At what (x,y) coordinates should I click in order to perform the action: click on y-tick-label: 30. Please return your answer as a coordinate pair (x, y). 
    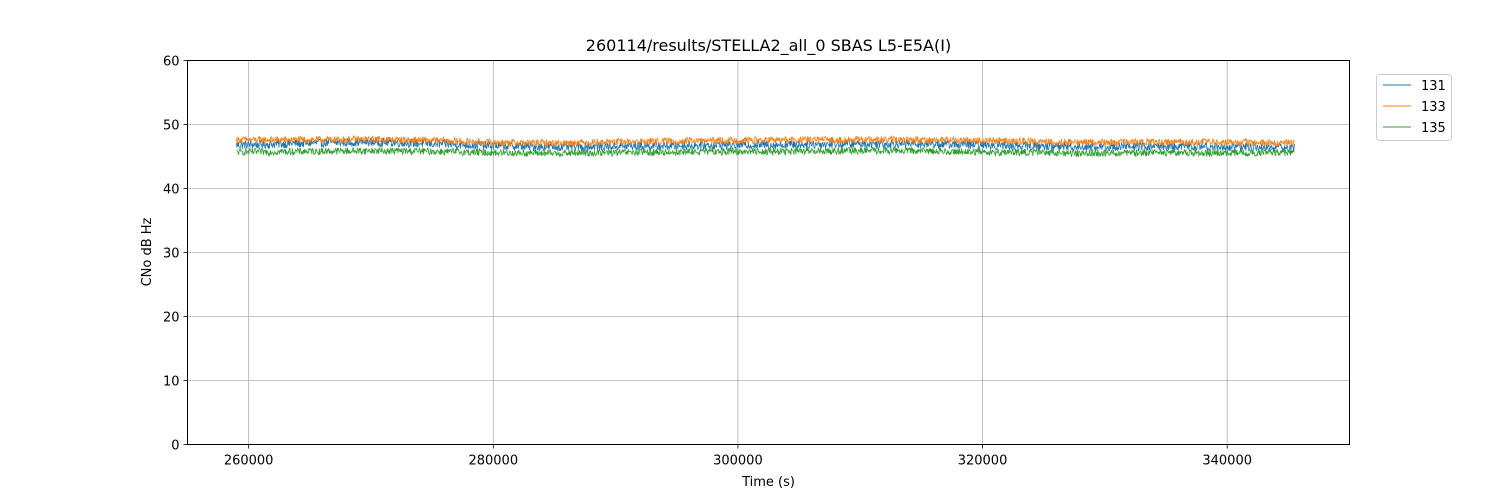
    Looking at the image, I should click on (171, 254).